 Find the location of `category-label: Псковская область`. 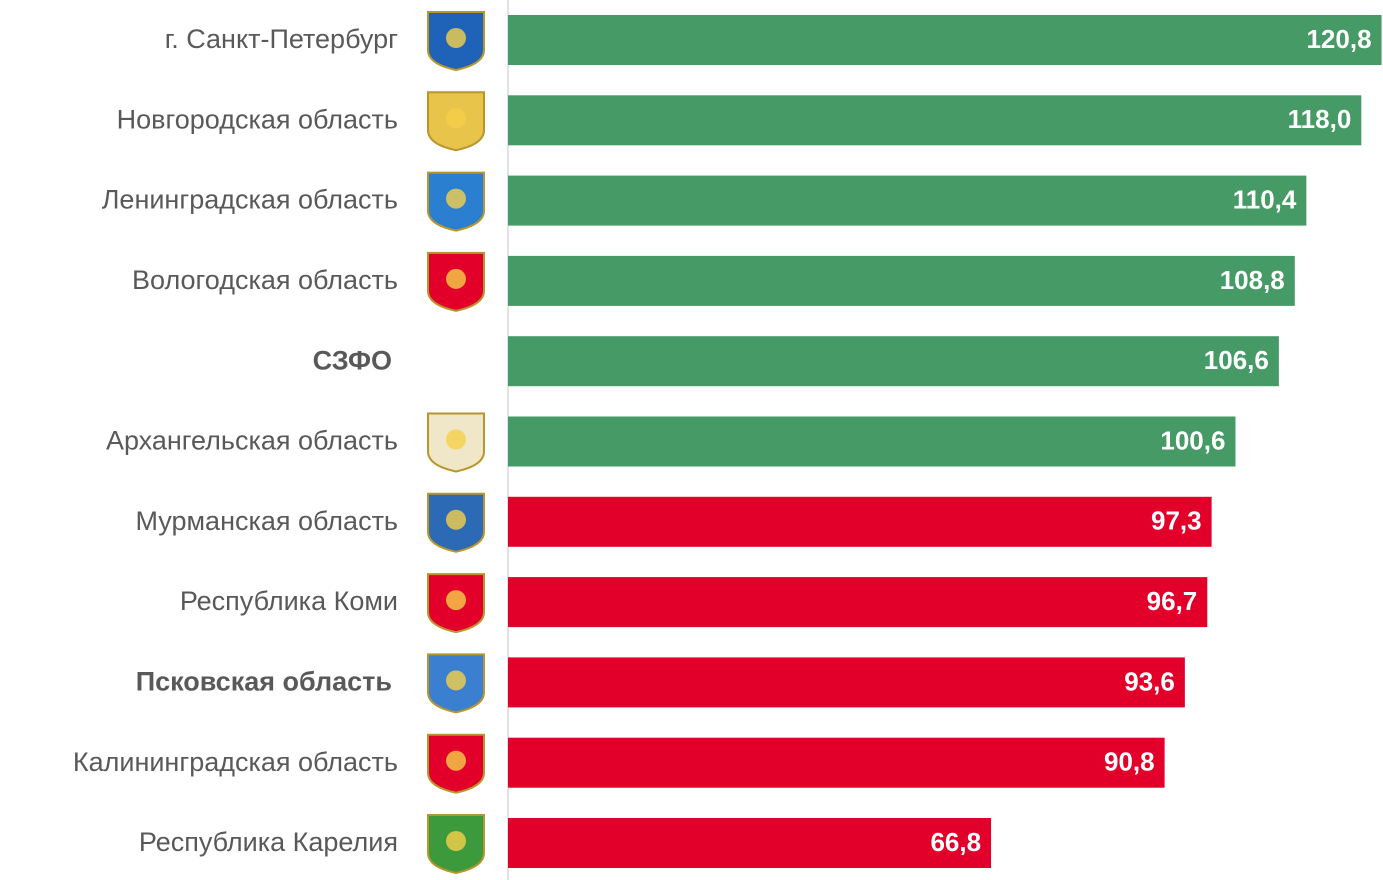

category-label: Псковская область is located at coordinates (264, 682).